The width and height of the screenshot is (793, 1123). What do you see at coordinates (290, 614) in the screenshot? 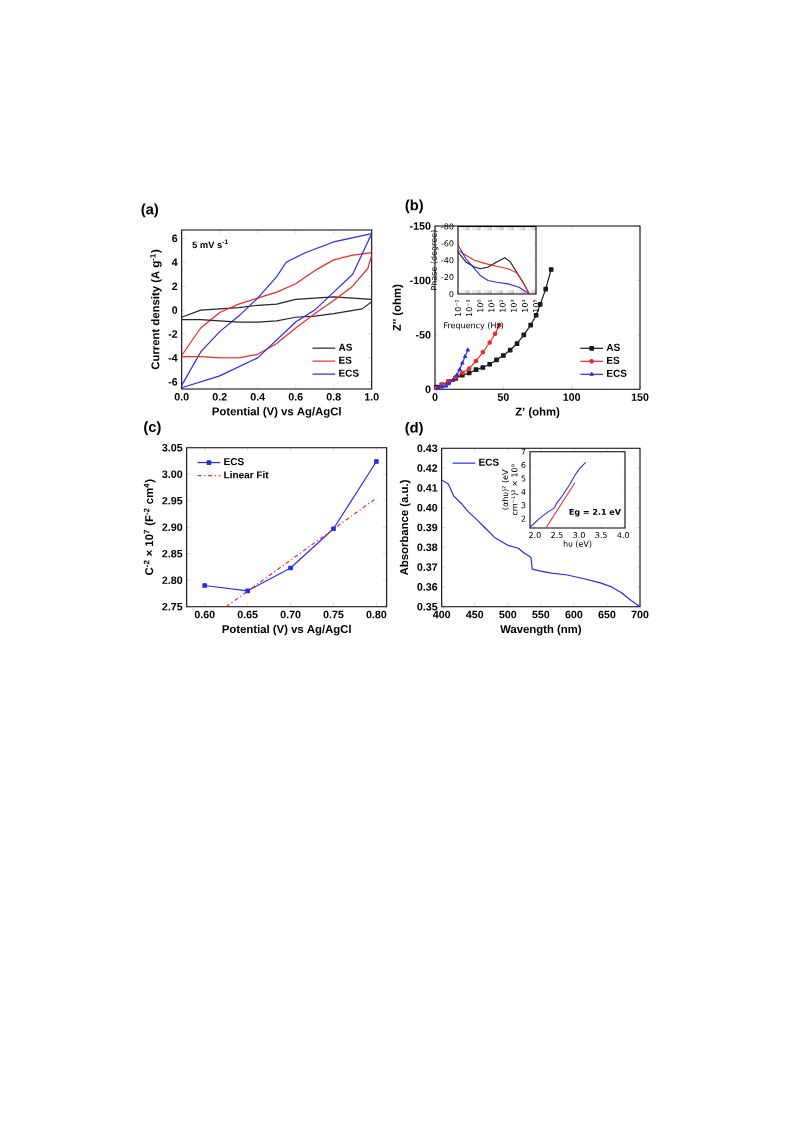
I see `x-tick-label: 0.70` at bounding box center [290, 614].